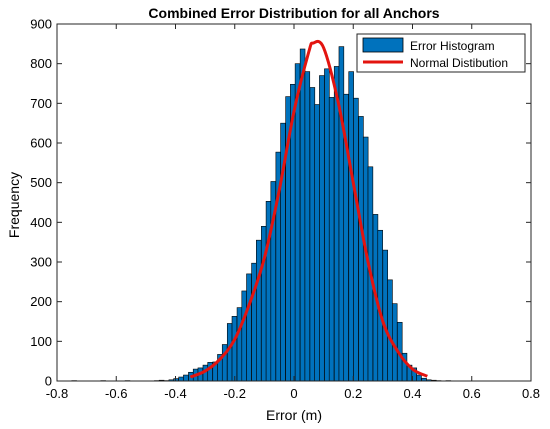 This screenshot has height=429, width=550. I want to click on y-tick-label: 900, so click(41, 24).